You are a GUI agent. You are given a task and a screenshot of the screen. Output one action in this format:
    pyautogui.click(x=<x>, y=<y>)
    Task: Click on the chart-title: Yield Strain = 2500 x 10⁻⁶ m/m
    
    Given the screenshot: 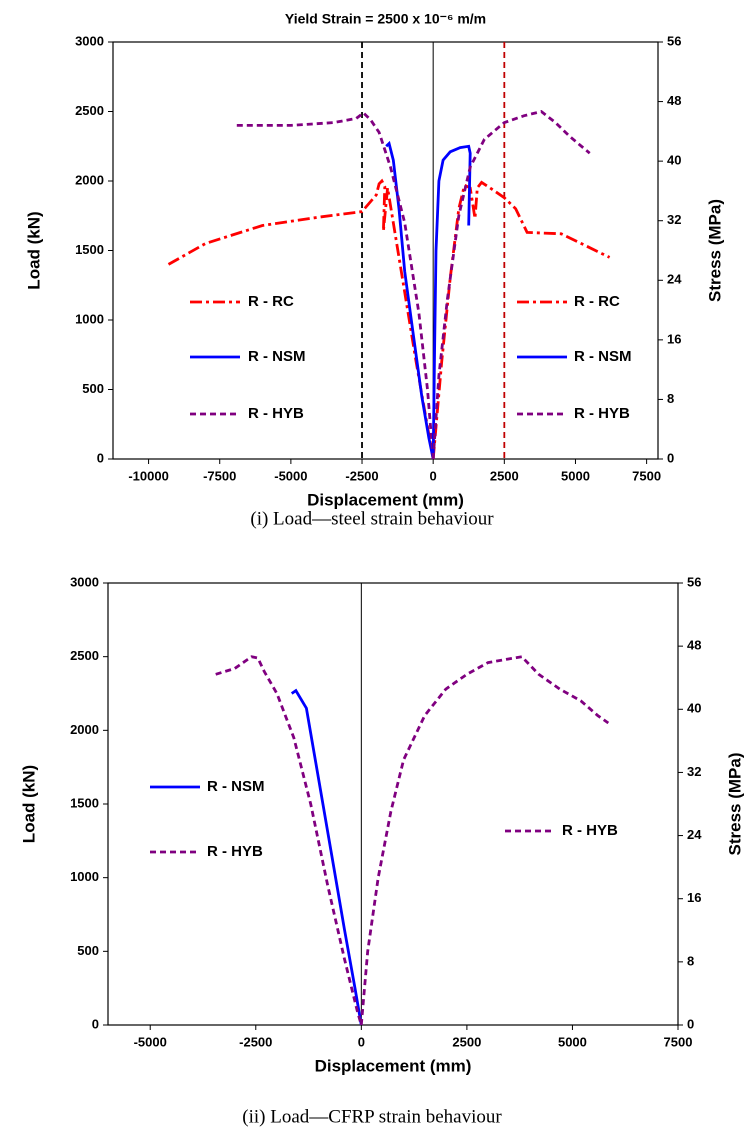 What is the action you would take?
    pyautogui.click(x=385, y=19)
    